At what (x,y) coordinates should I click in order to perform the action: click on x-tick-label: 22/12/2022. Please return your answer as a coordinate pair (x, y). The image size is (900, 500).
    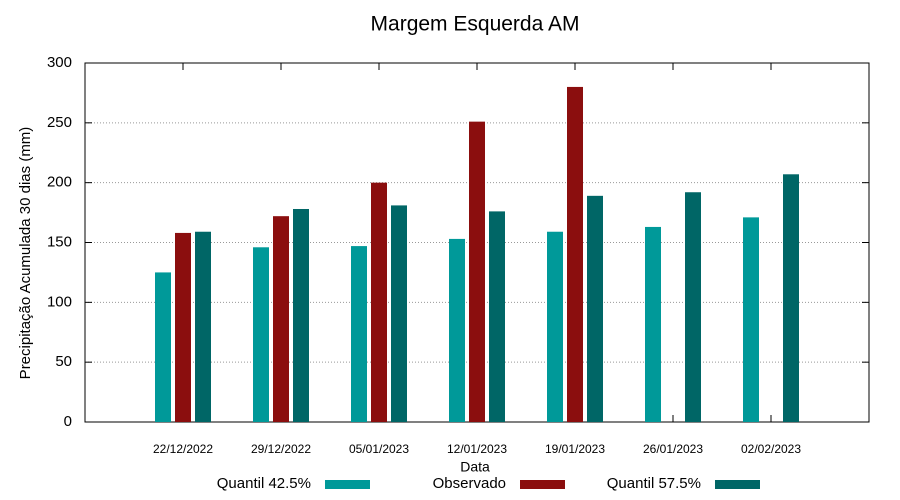
    Looking at the image, I should click on (183, 449).